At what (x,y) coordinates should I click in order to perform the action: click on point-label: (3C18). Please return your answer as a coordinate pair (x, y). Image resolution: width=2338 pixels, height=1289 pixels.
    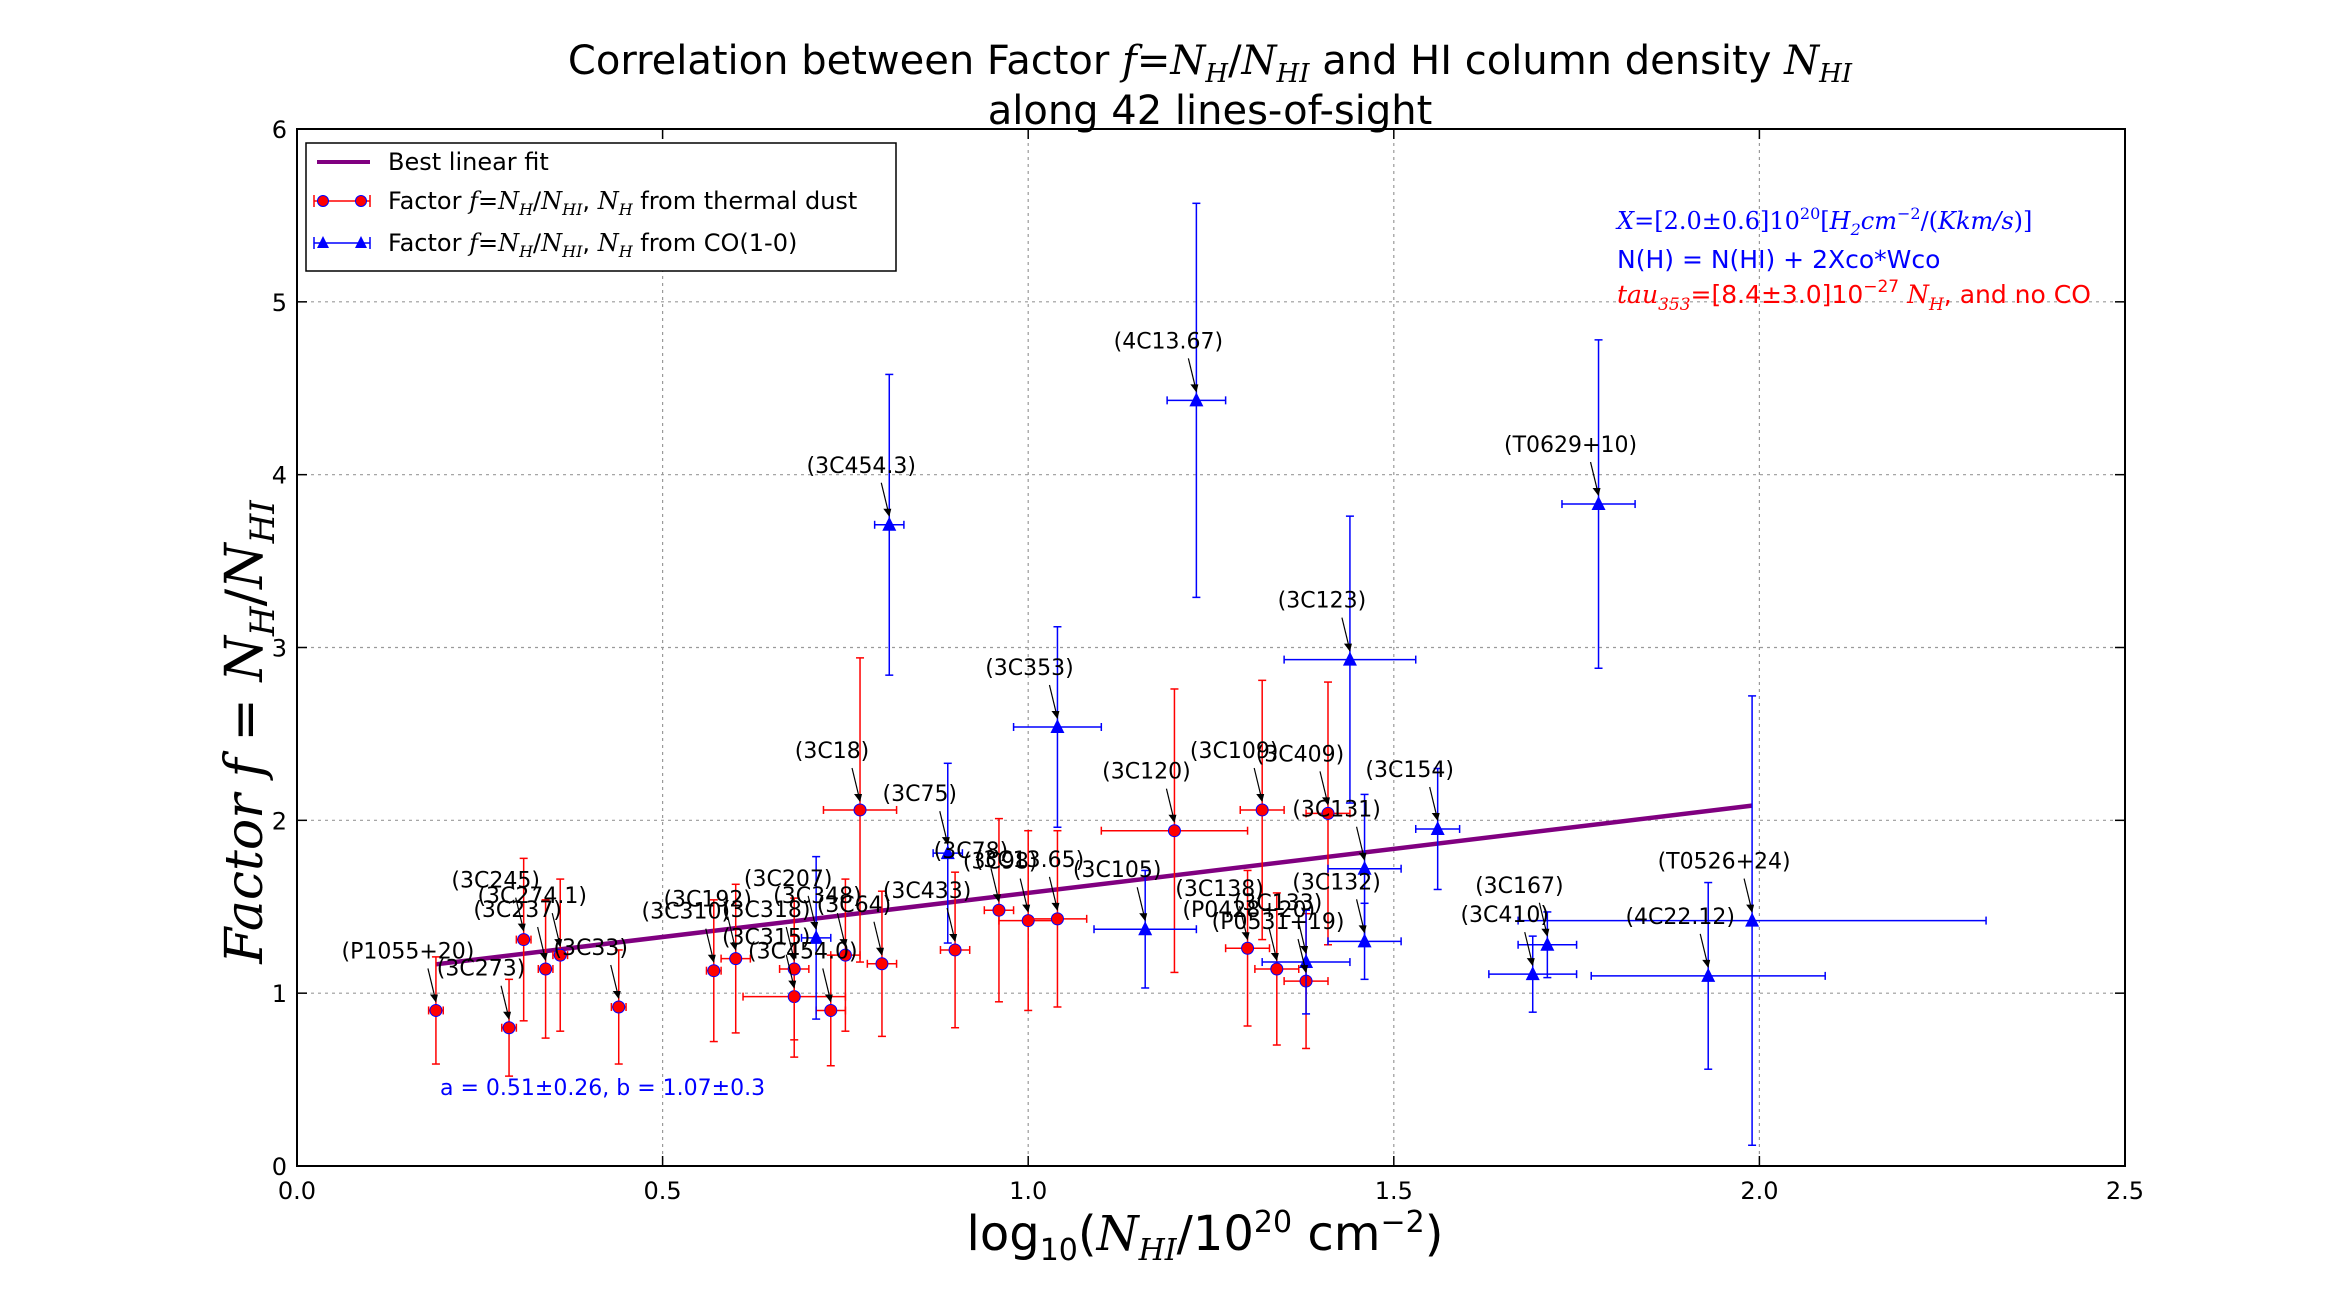
    Looking at the image, I should click on (832, 751).